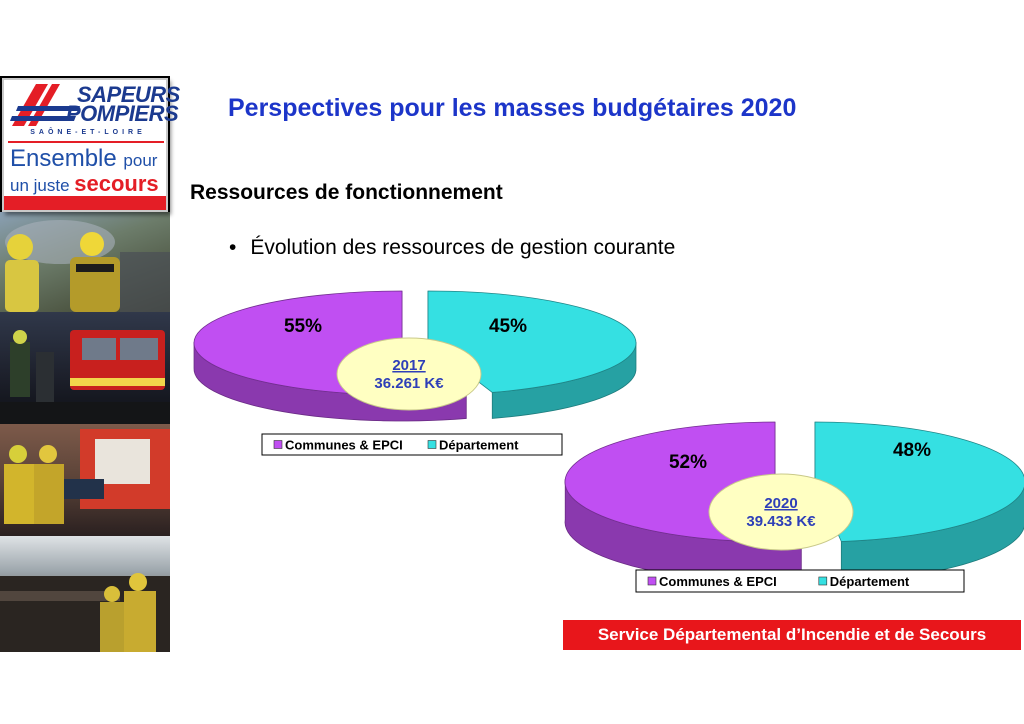 The height and width of the screenshot is (724, 1024). I want to click on logo-divider, so click(86, 142).